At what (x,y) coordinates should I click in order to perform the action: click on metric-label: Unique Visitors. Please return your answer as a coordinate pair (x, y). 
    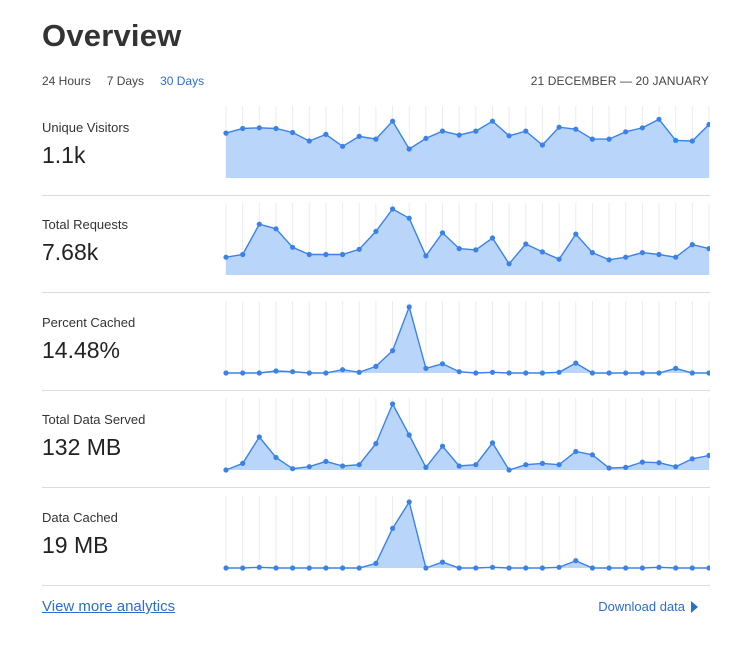
    Looking at the image, I should click on (86, 127).